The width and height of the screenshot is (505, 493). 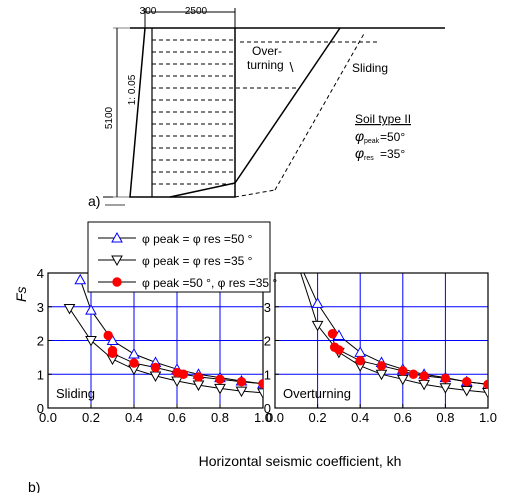 I want to click on x-axis-label: Horizontal seismic coefficient, kh, so click(x=300, y=461).